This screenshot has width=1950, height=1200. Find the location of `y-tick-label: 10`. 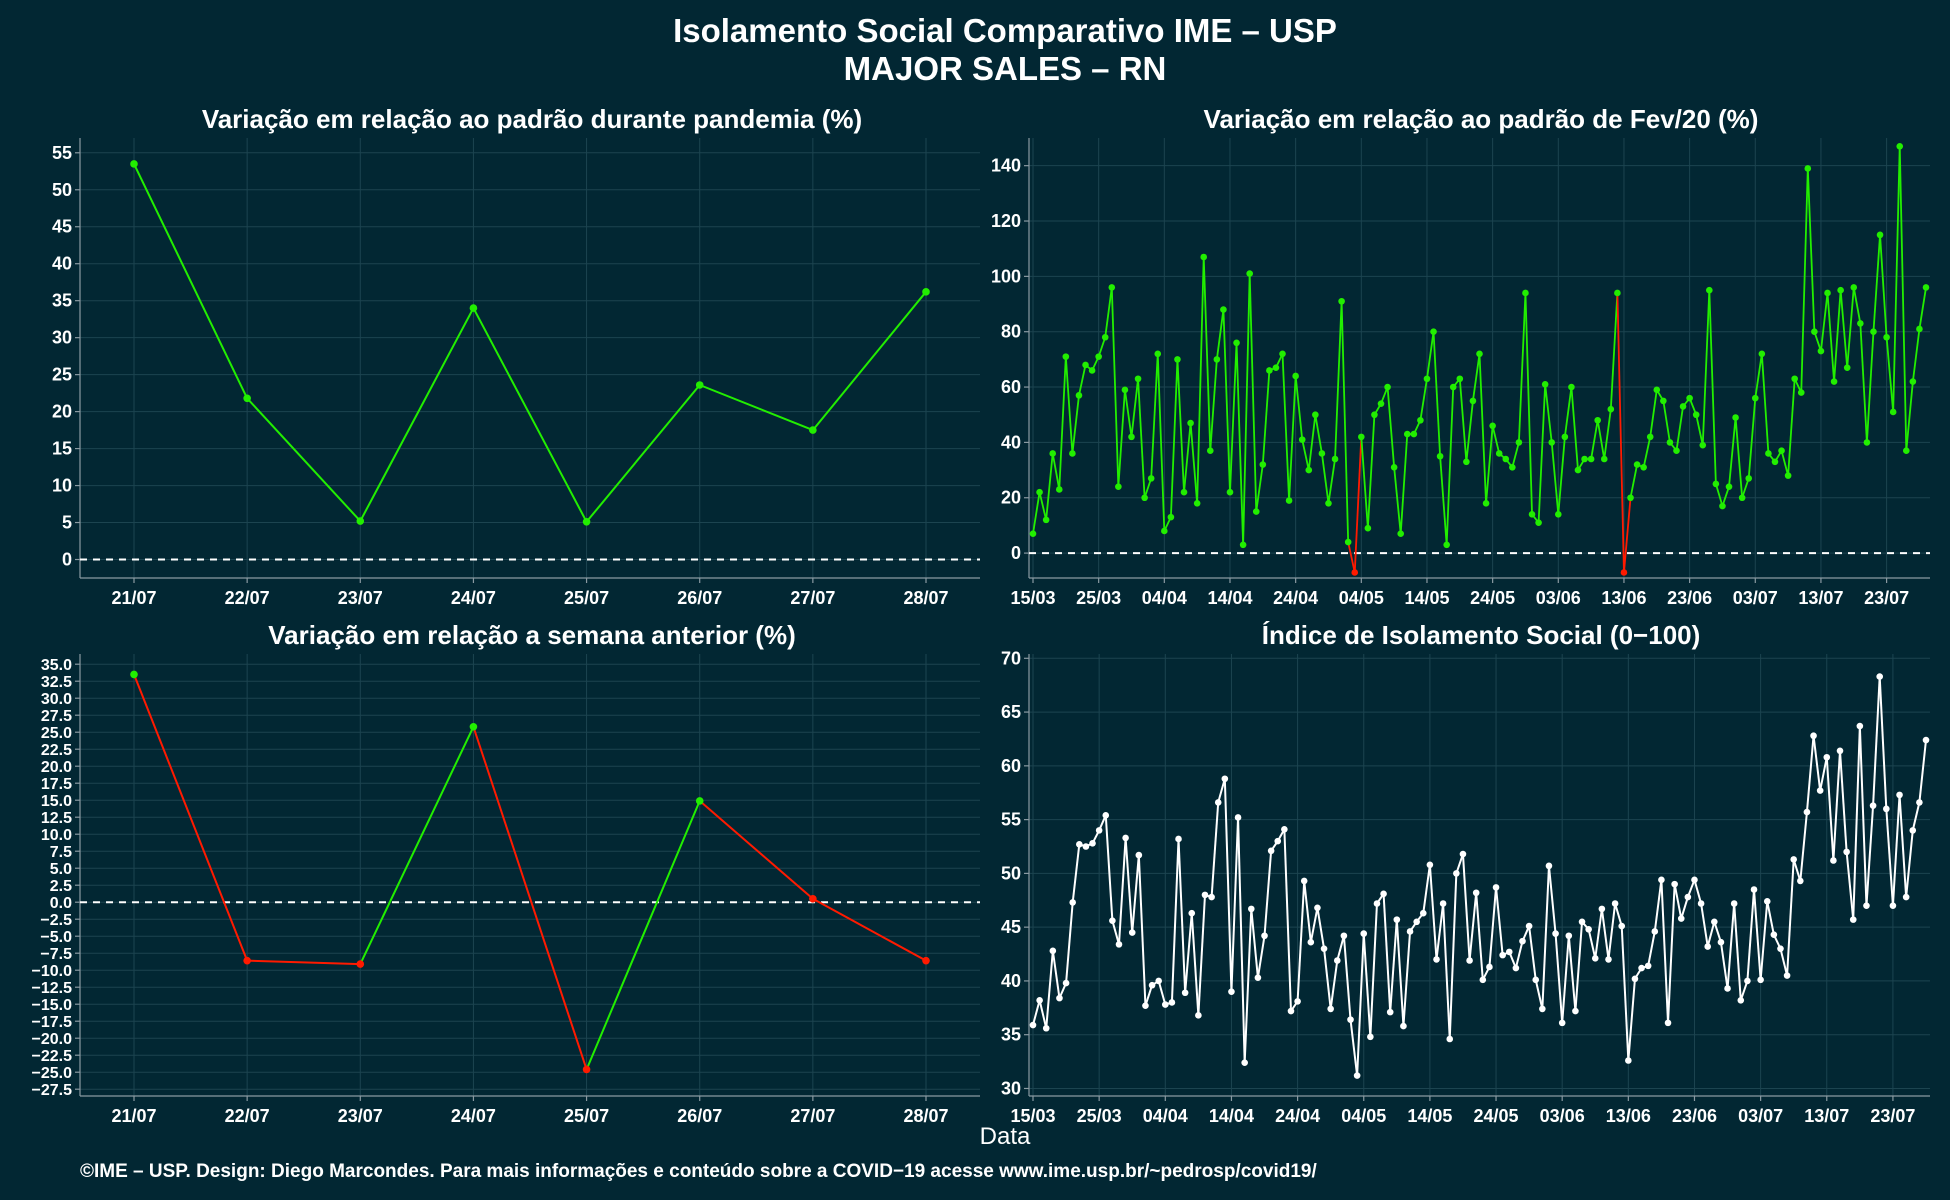

y-tick-label: 10 is located at coordinates (62, 486).